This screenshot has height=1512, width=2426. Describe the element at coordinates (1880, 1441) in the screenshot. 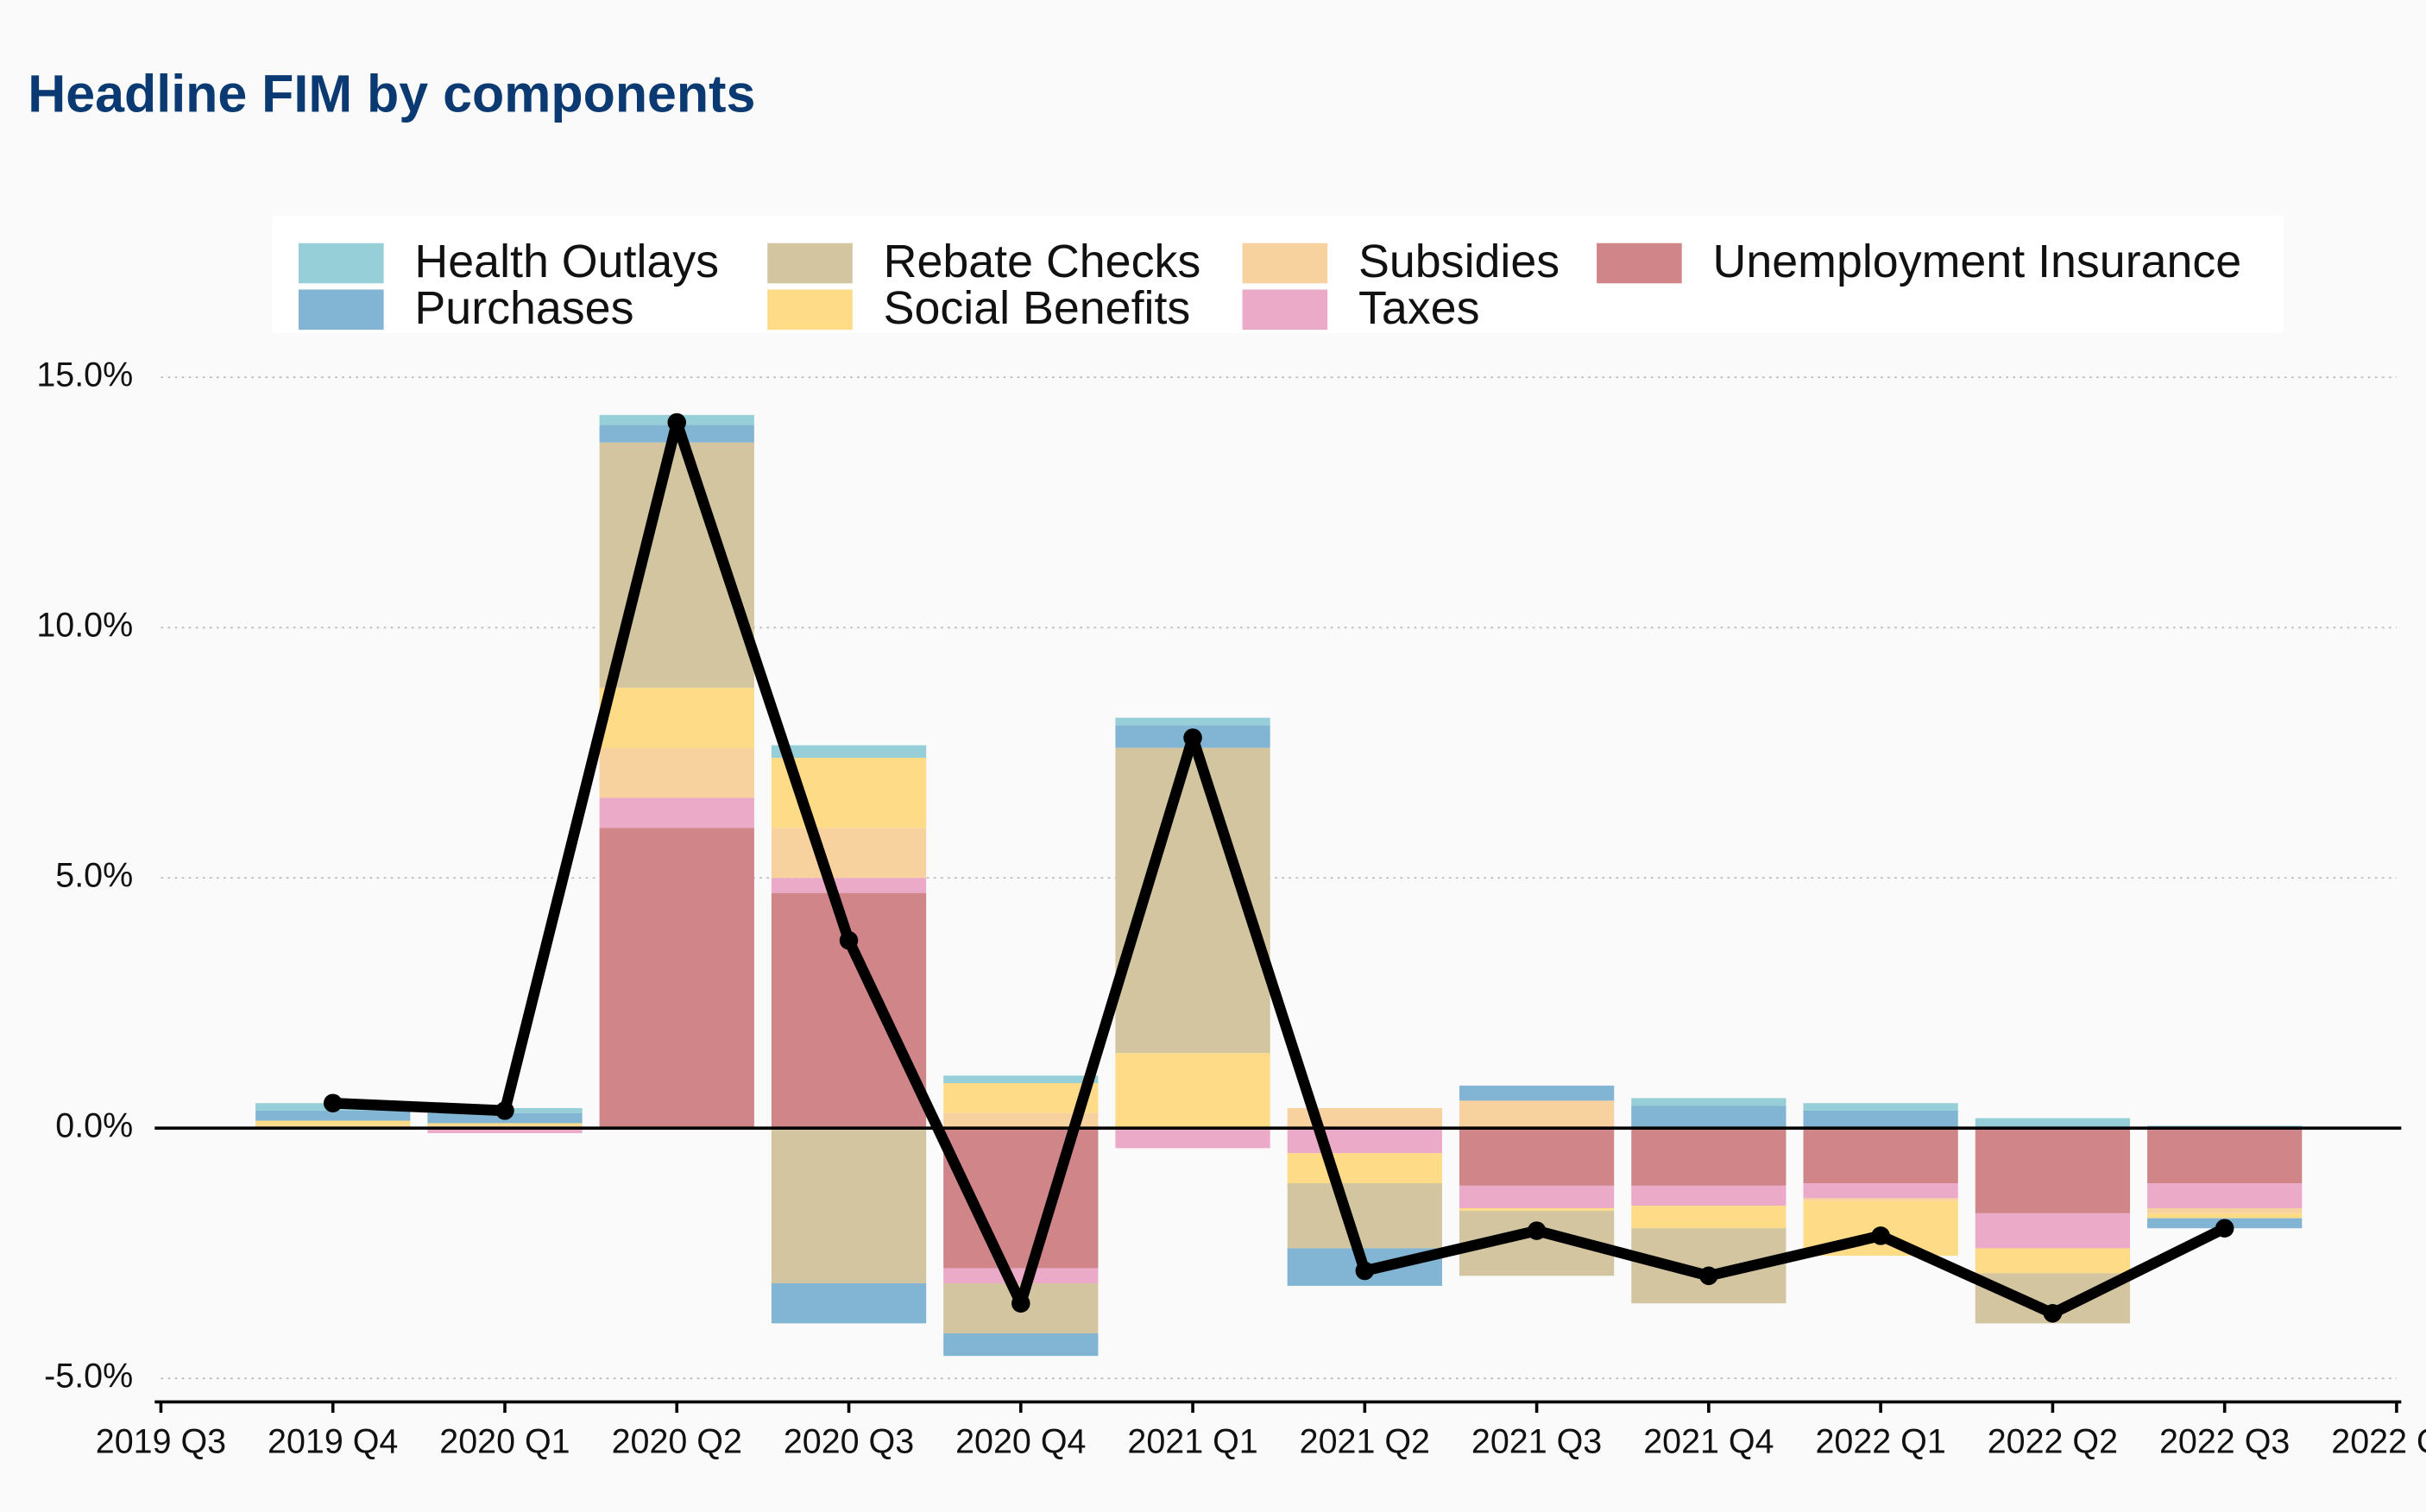

I see `x-tick-label: 2022 Q1` at that location.